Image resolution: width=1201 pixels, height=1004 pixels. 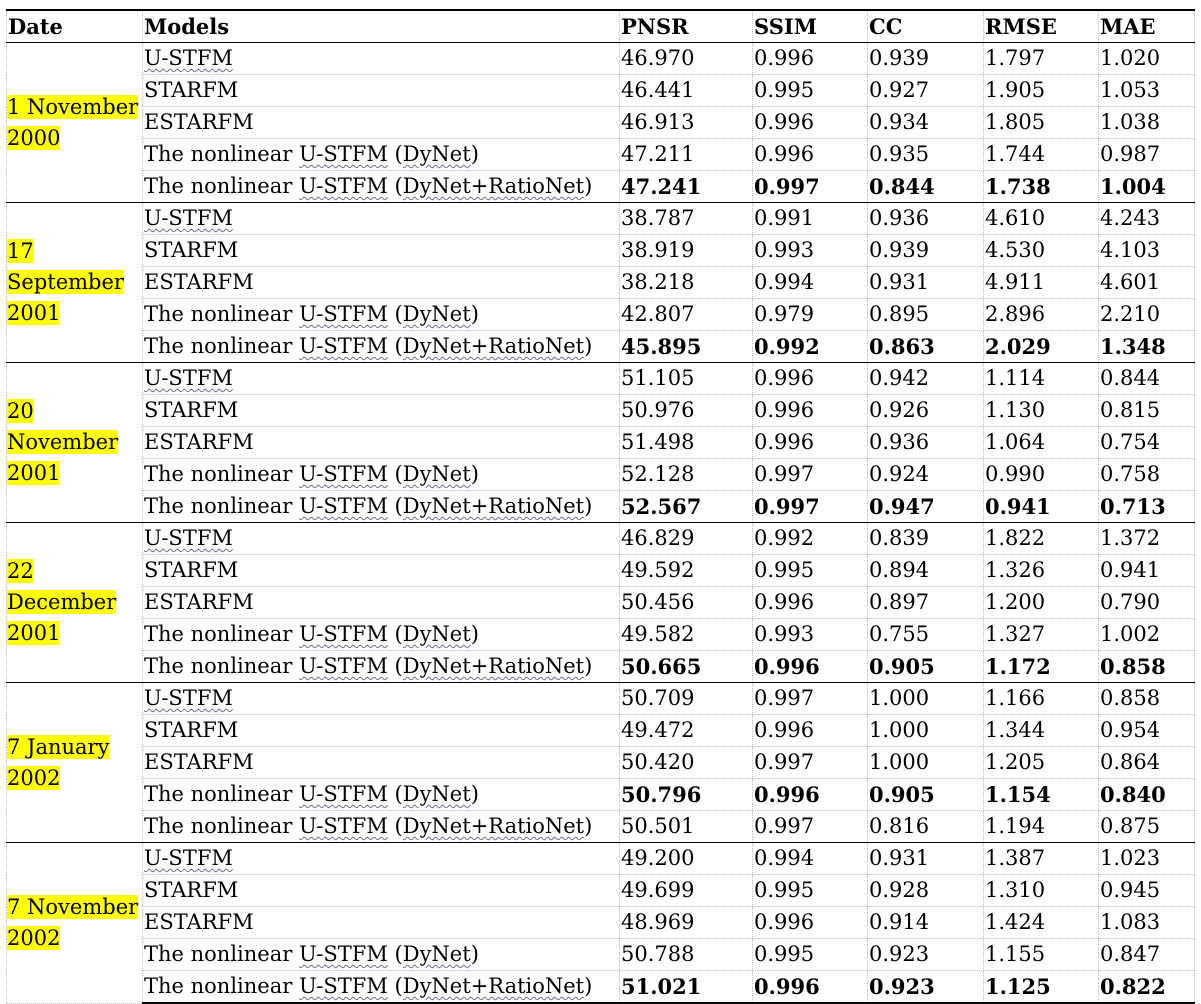 I want to click on cc-cell: 0.935, so click(x=925, y=154).